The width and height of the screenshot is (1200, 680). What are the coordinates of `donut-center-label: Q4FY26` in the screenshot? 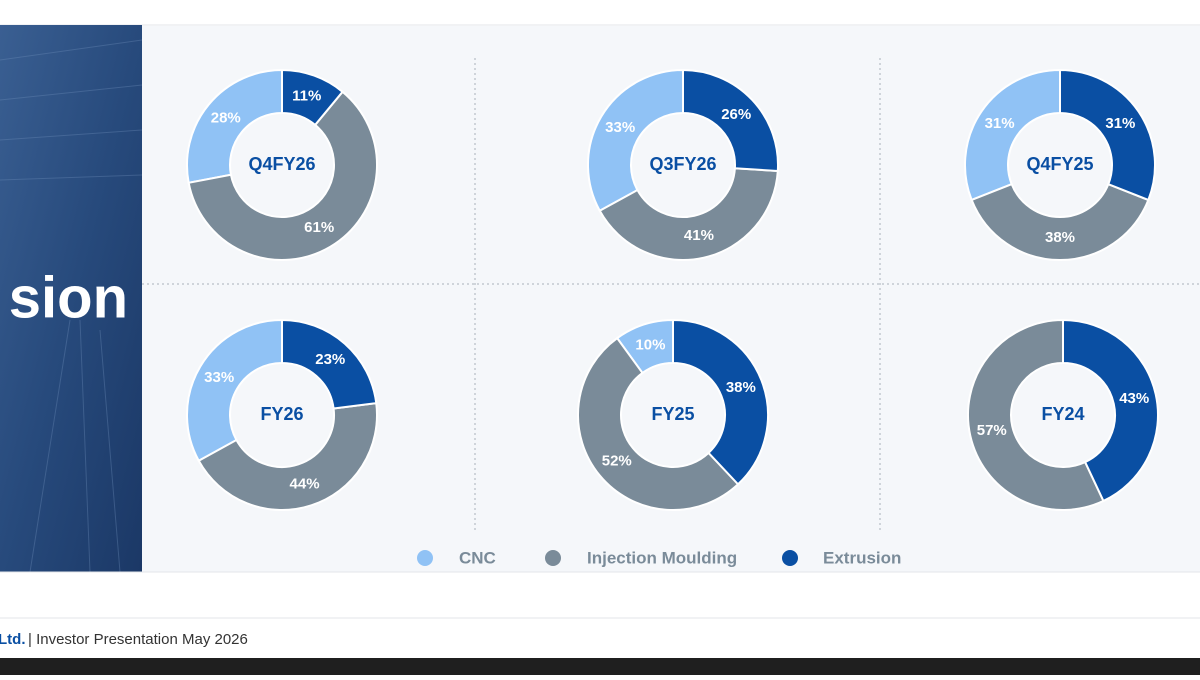 It's located at (281, 164).